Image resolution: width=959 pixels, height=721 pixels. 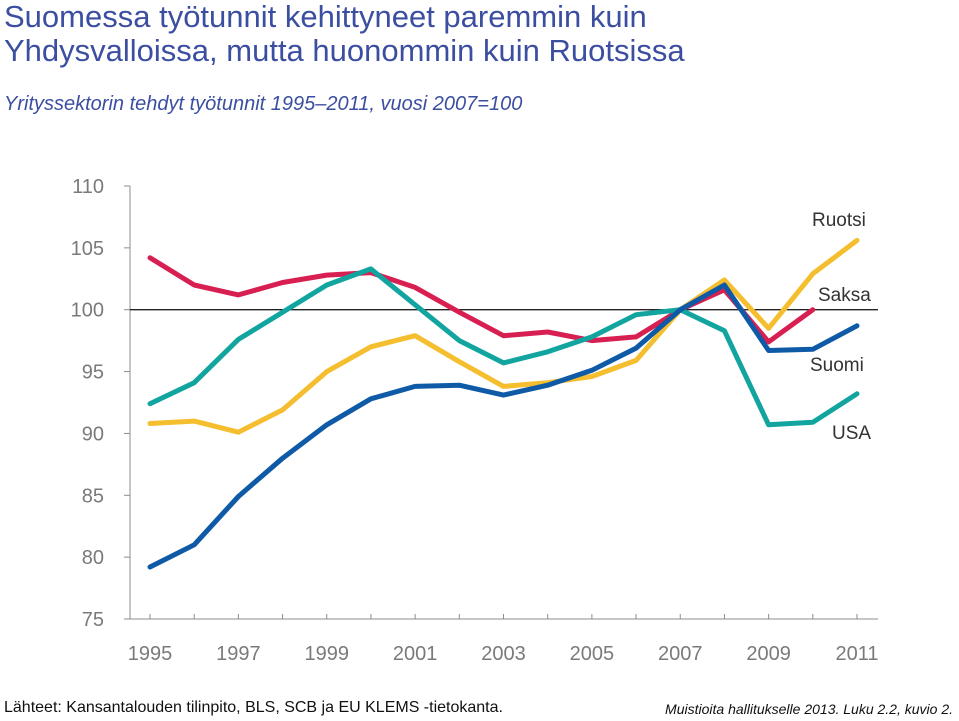 I want to click on y-tick-label: 110, so click(x=88, y=187).